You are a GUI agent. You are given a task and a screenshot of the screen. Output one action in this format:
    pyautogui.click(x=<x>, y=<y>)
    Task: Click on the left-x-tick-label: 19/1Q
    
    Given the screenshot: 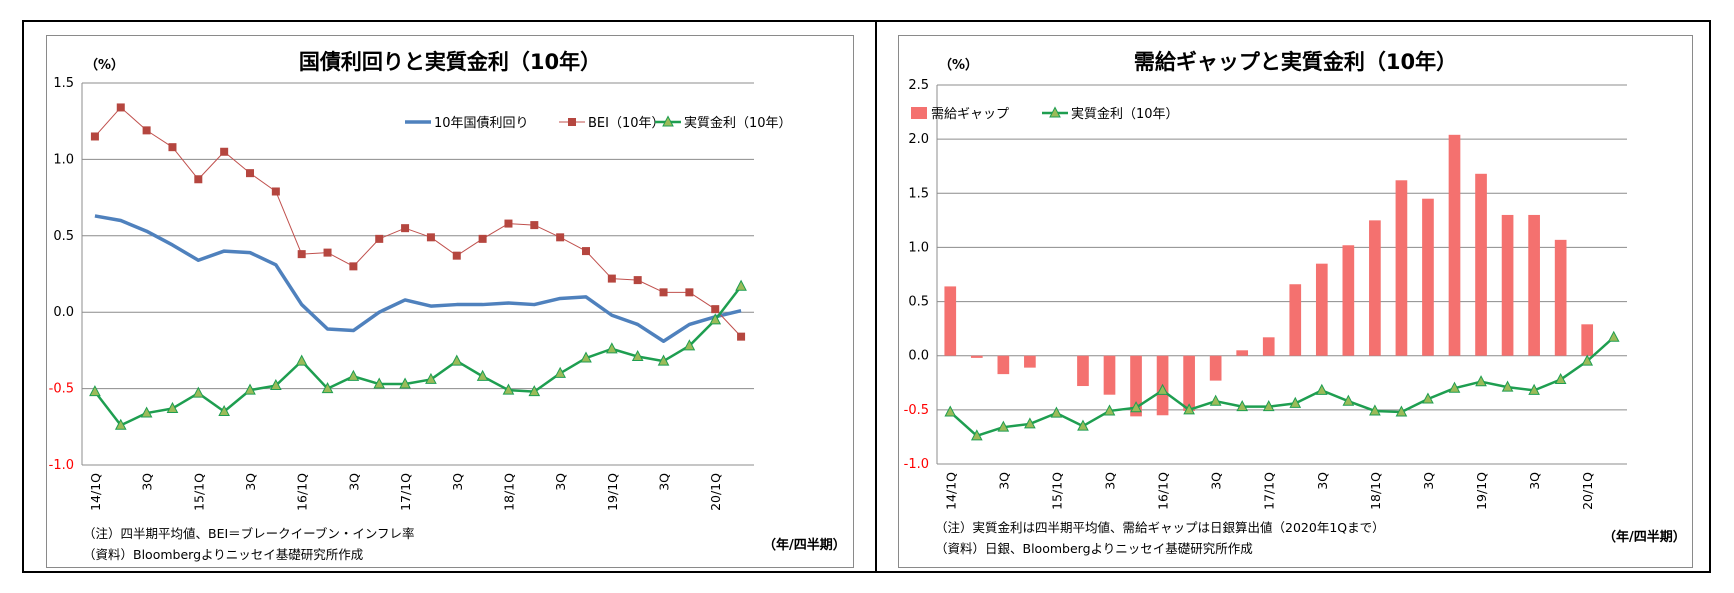 What is the action you would take?
    pyautogui.click(x=612, y=492)
    